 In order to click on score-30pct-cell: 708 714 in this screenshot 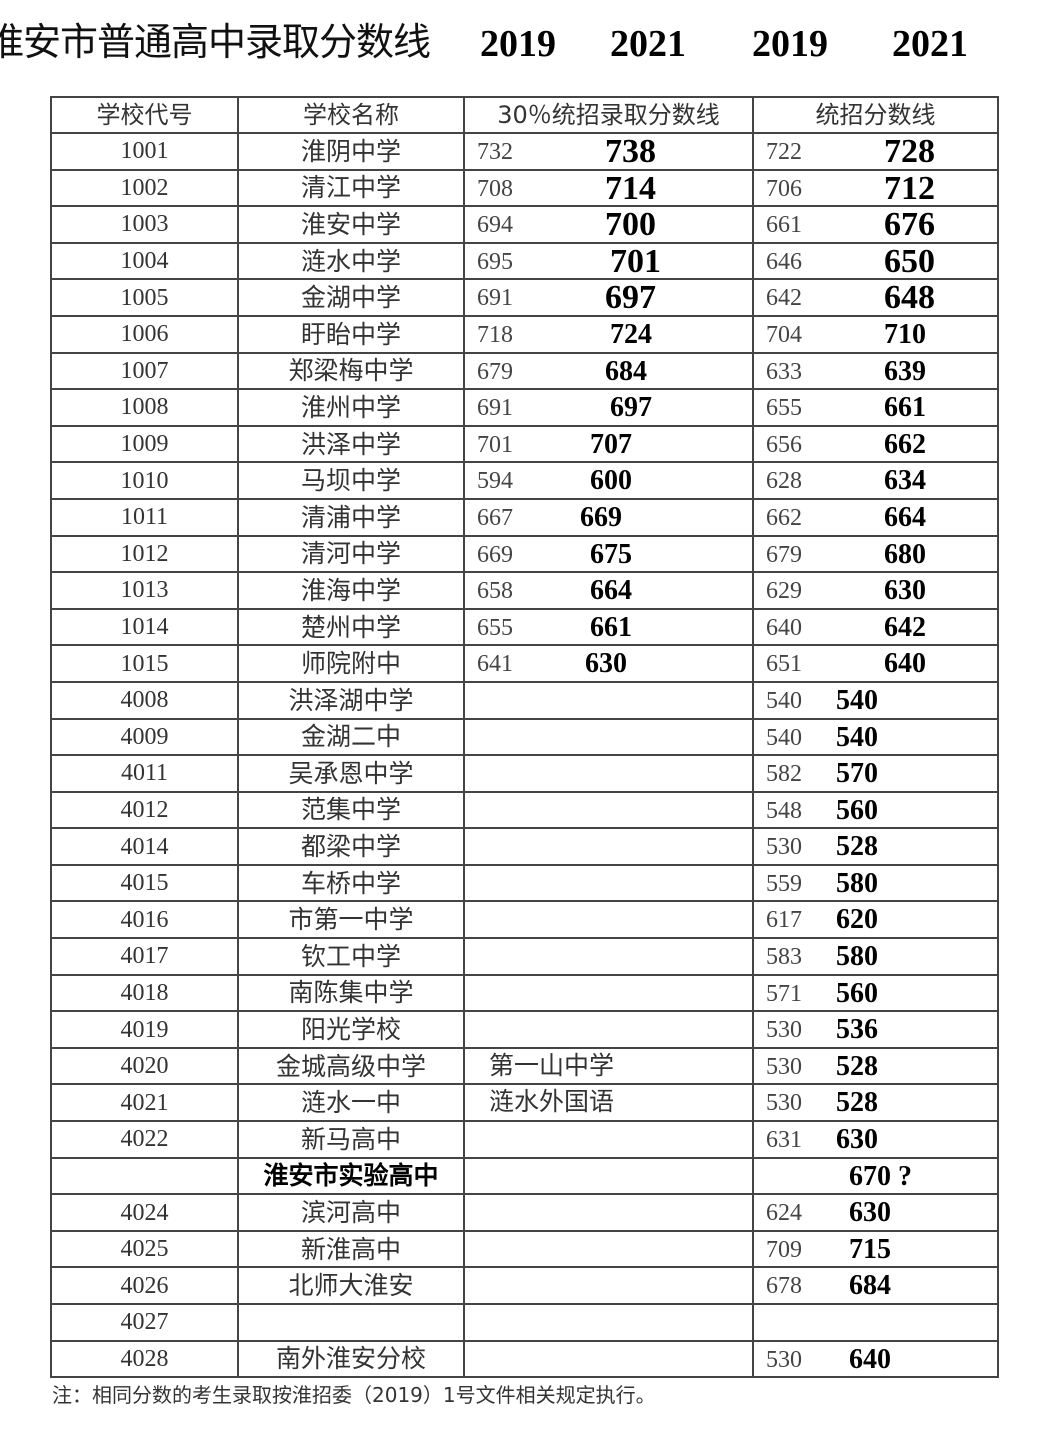, I will do `click(608, 188)`.